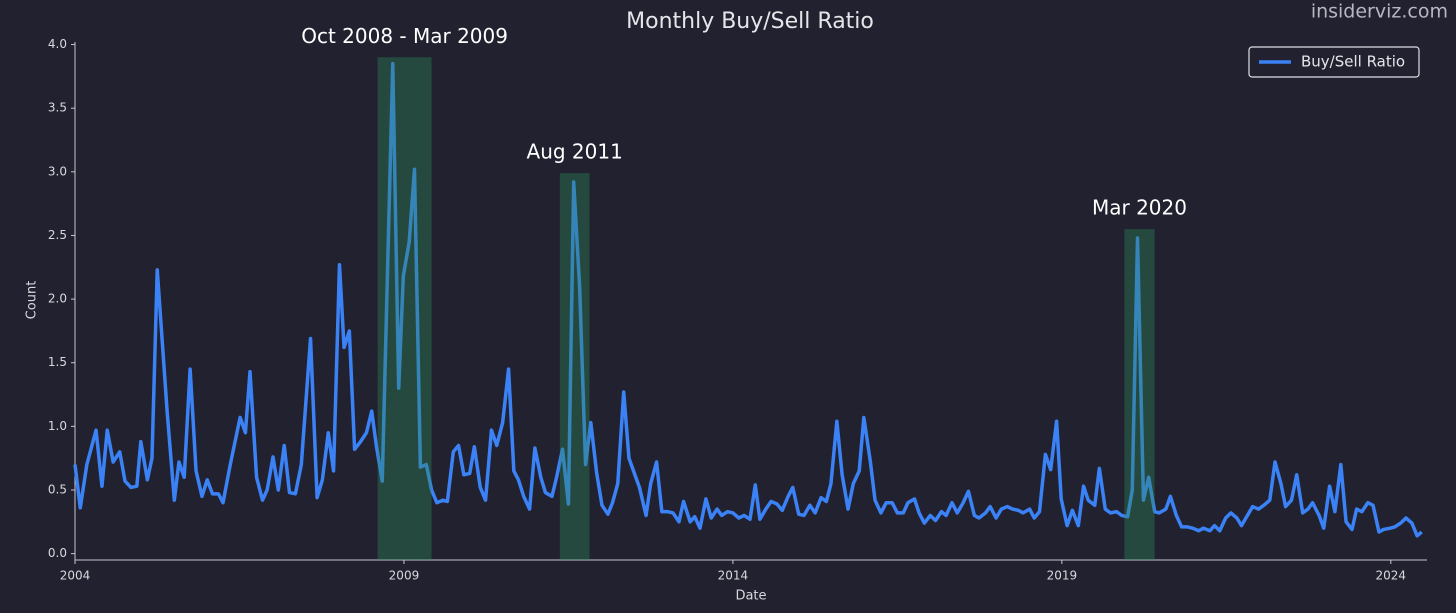 The width and height of the screenshot is (1456, 613). What do you see at coordinates (750, 21) in the screenshot?
I see `chart-title: Monthly Buy/Sell Ratio` at bounding box center [750, 21].